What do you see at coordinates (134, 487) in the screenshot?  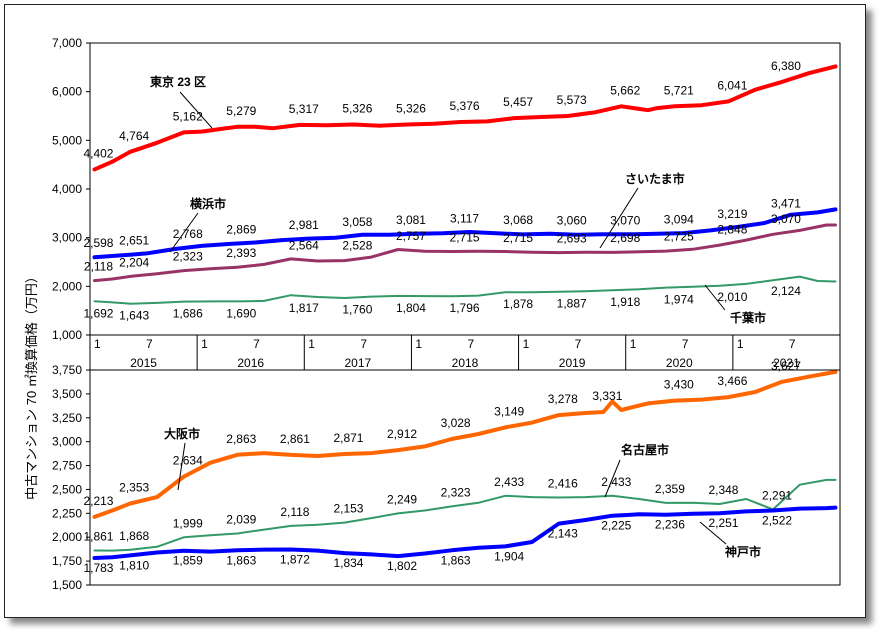 I see `data-label: 2,353` at bounding box center [134, 487].